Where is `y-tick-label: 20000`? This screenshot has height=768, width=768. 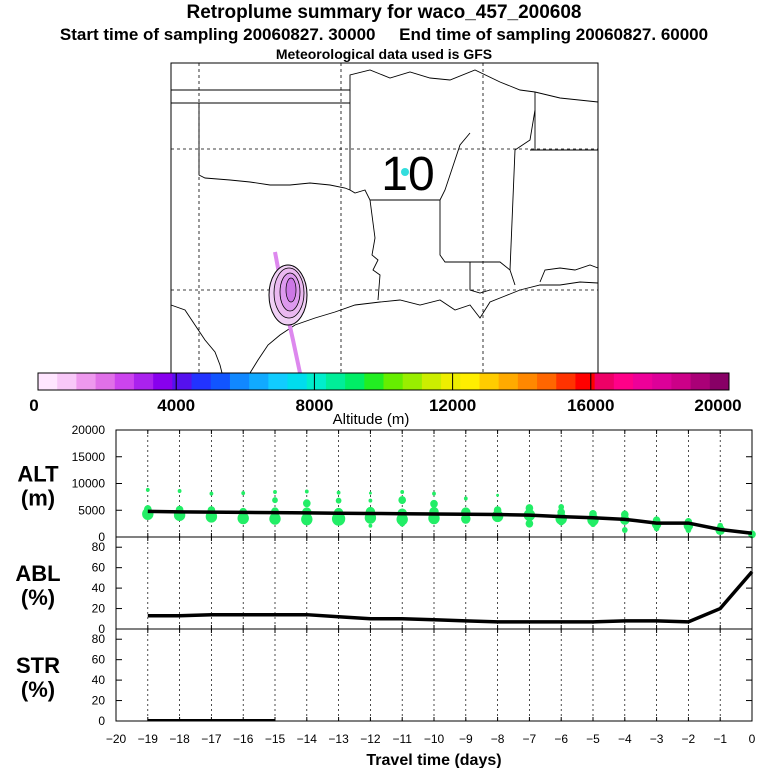 y-tick-label: 20000 is located at coordinates (89, 430).